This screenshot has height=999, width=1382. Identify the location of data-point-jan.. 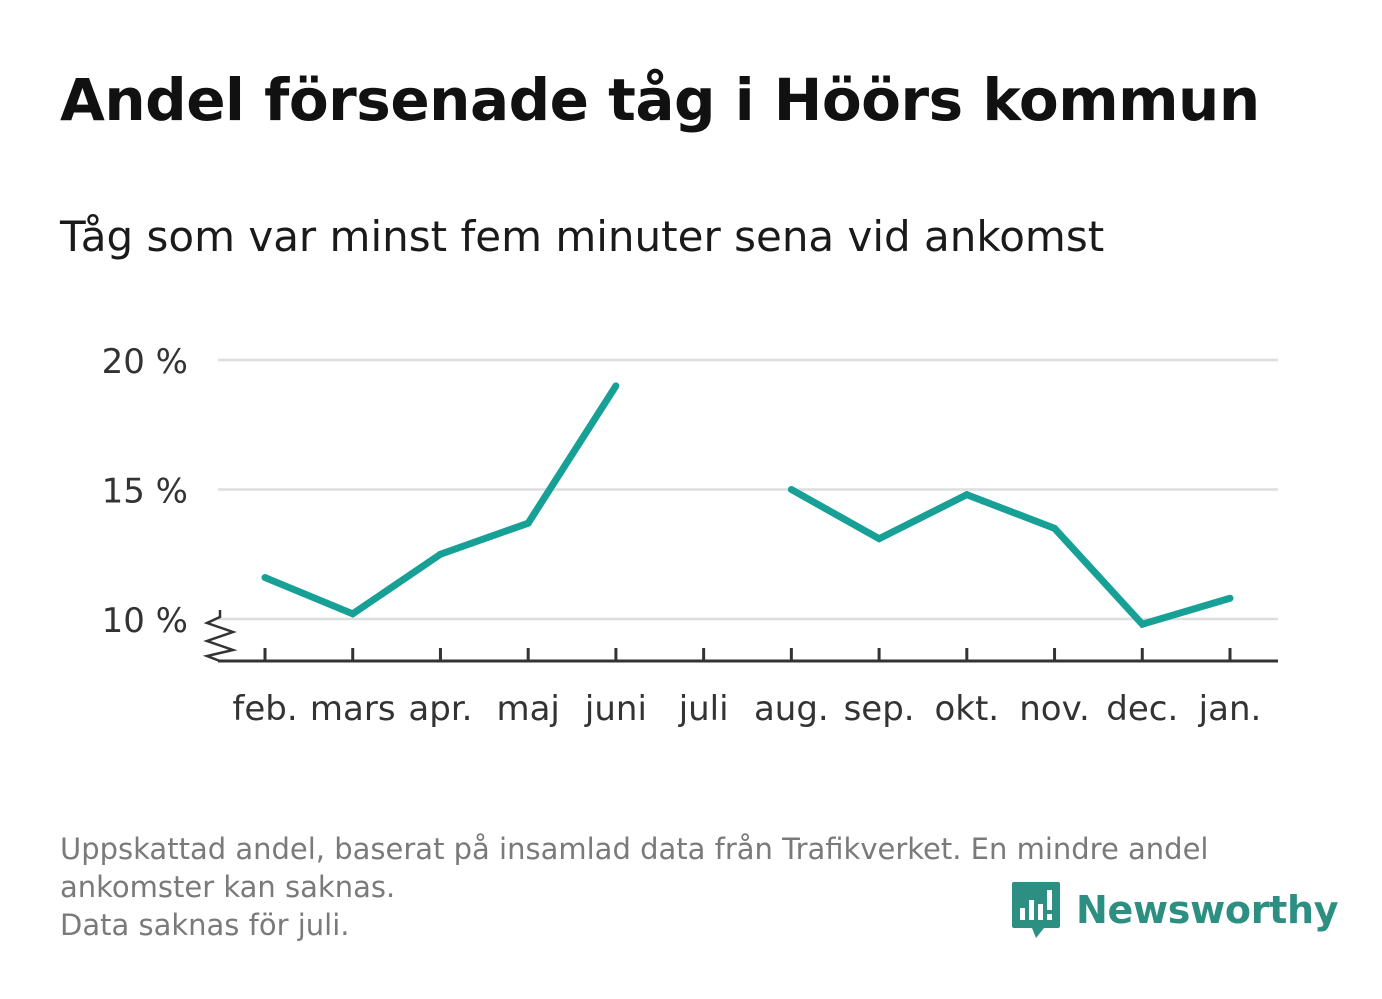
(1230, 598).